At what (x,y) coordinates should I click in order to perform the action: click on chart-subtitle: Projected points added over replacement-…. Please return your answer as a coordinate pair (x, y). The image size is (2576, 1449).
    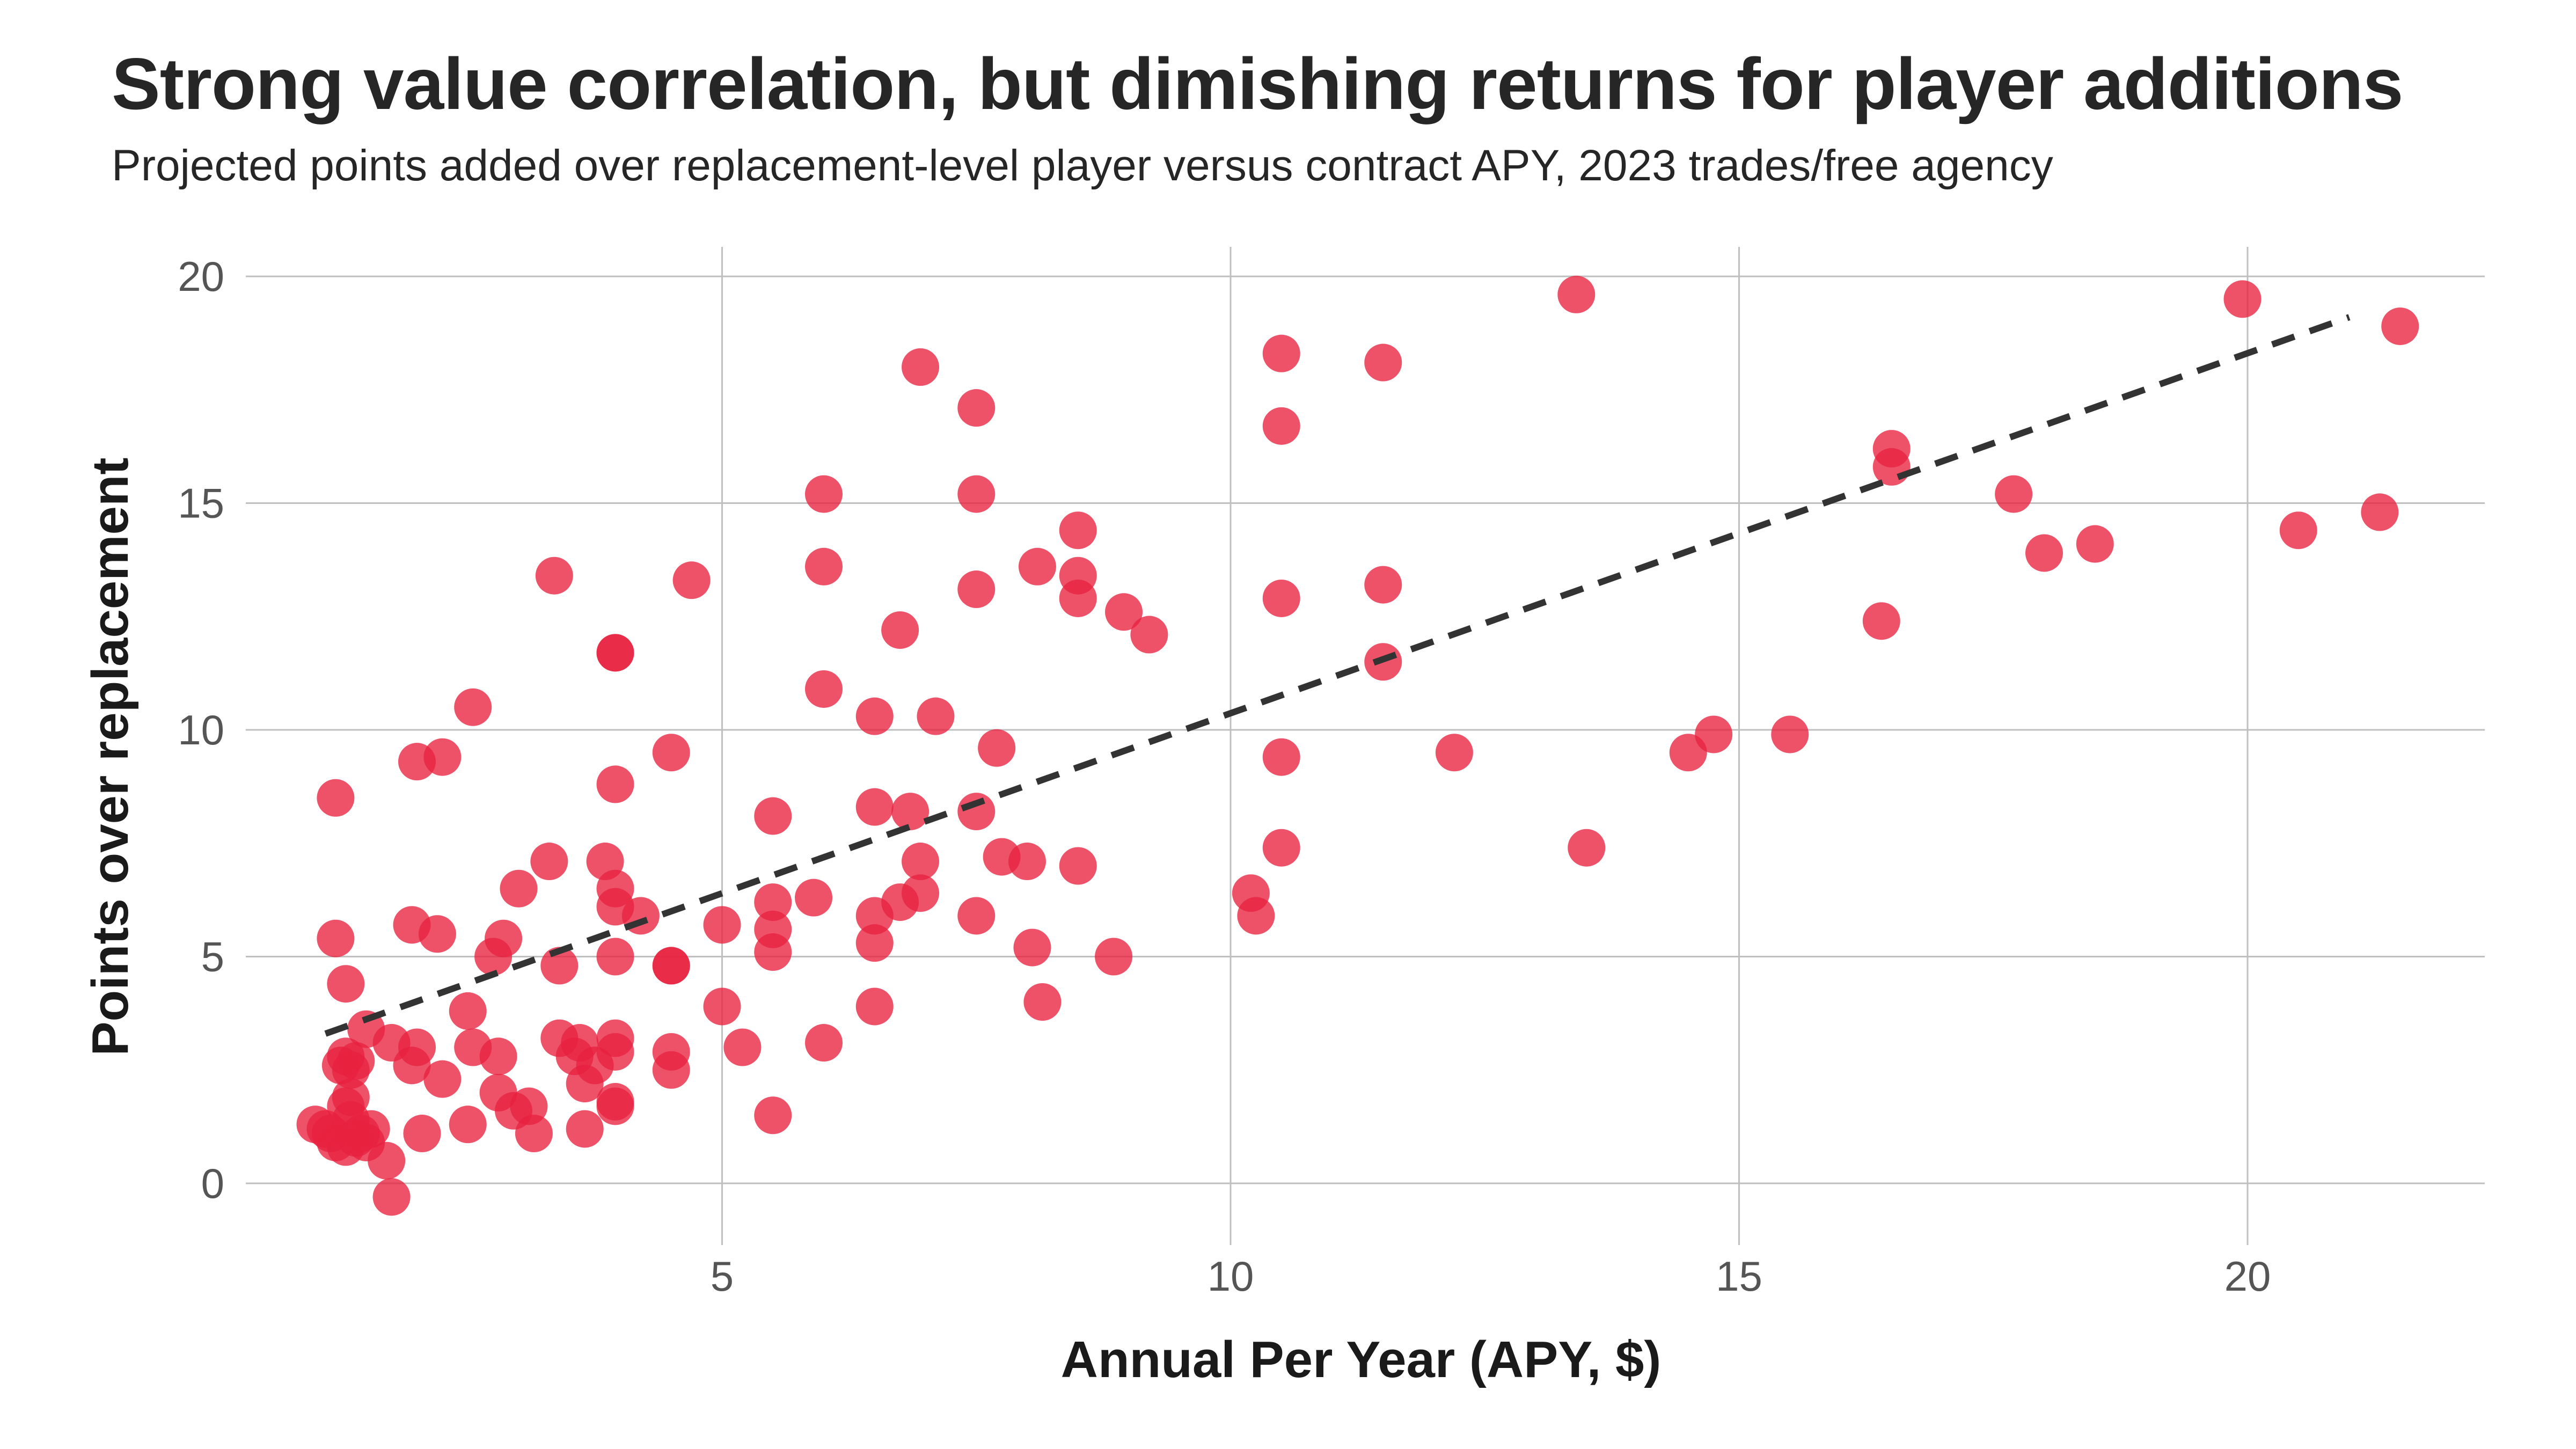
    Looking at the image, I should click on (1082, 165).